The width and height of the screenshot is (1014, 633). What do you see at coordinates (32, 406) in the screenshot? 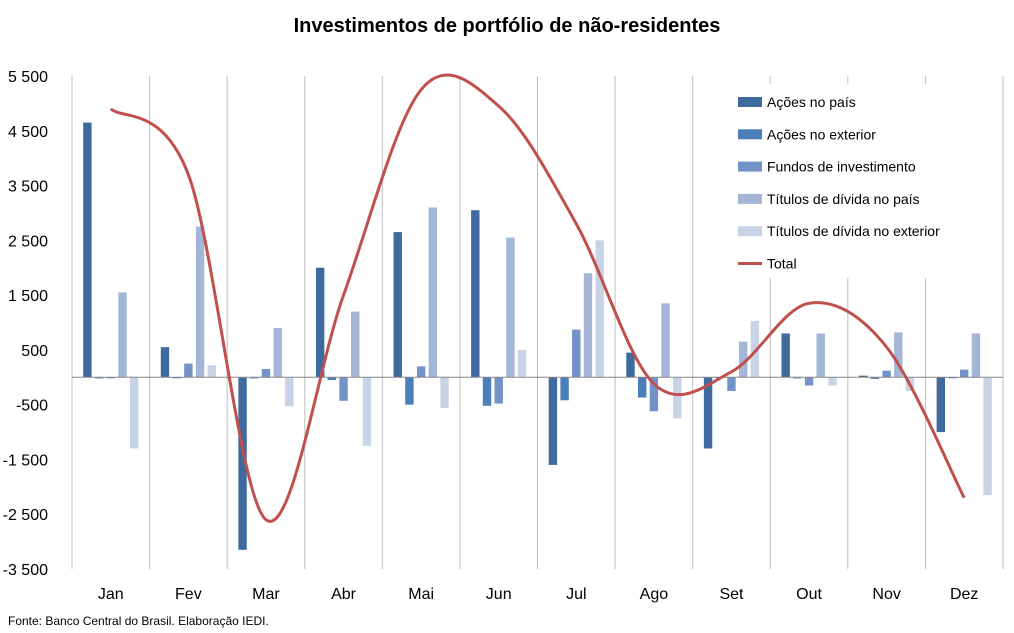
I see `y-tick-label: -500` at bounding box center [32, 406].